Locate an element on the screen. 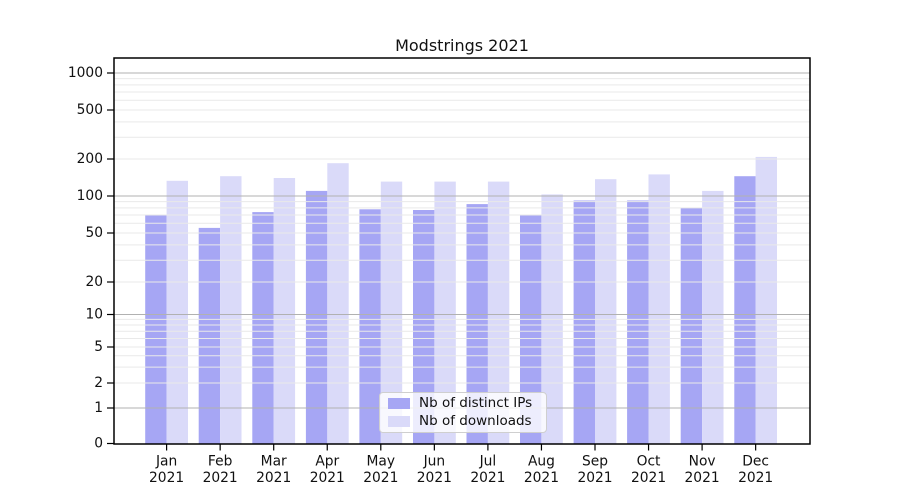 The height and width of the screenshot is (500, 900). x-tick-label-month: Jul is located at coordinates (488, 462).